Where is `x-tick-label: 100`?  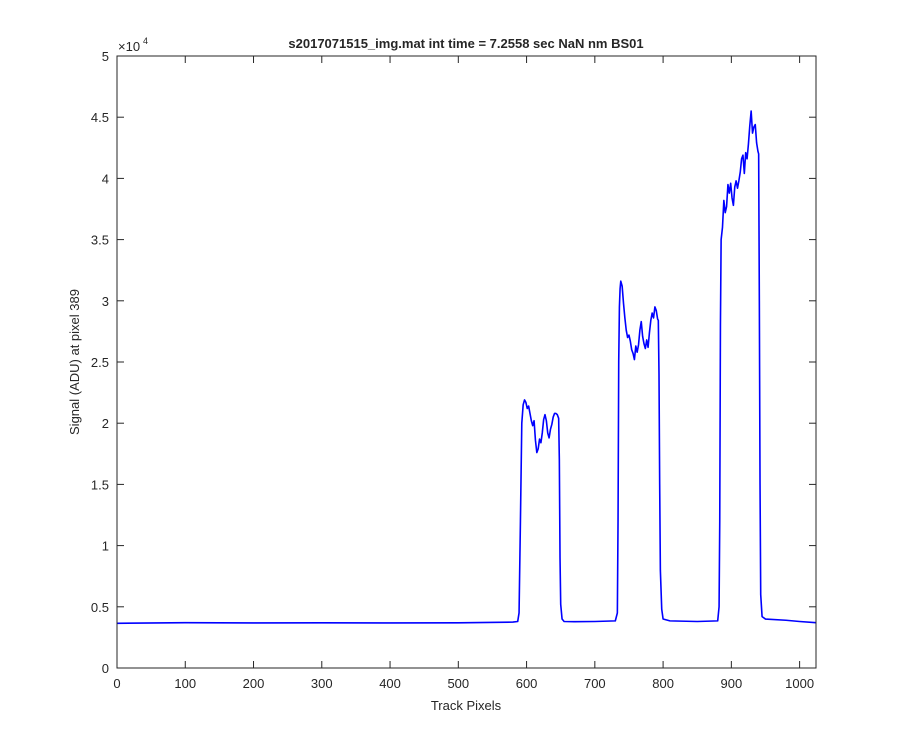 x-tick-label: 100 is located at coordinates (185, 683).